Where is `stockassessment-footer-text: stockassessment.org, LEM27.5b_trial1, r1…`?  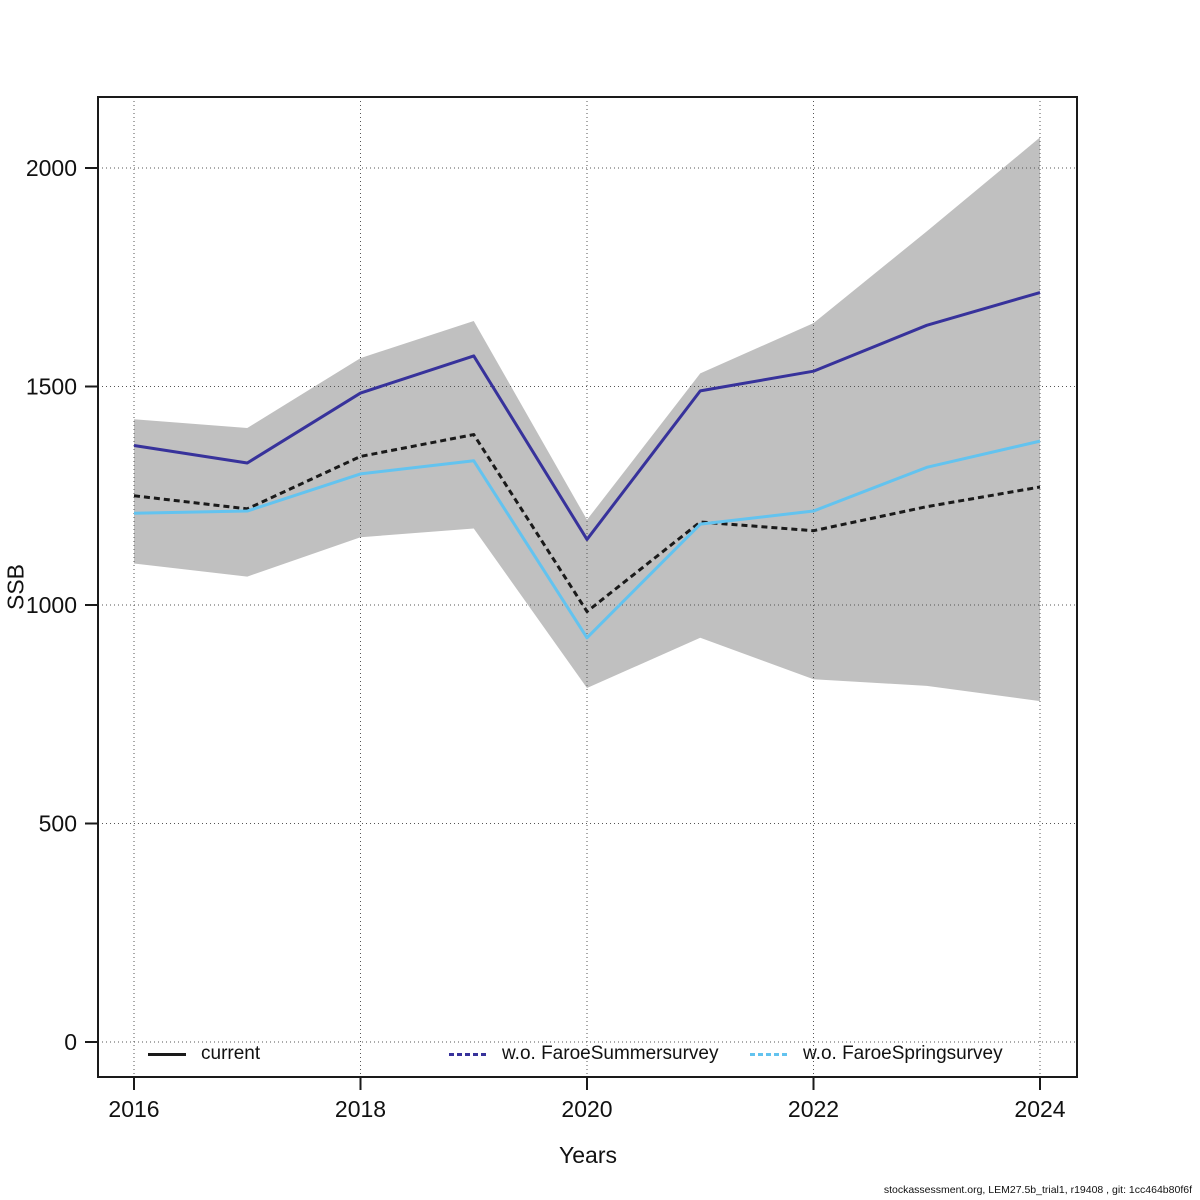
stockassessment-footer-text: stockassessment.org, LEM27.5b_trial1, r1… is located at coordinates (1037, 1190).